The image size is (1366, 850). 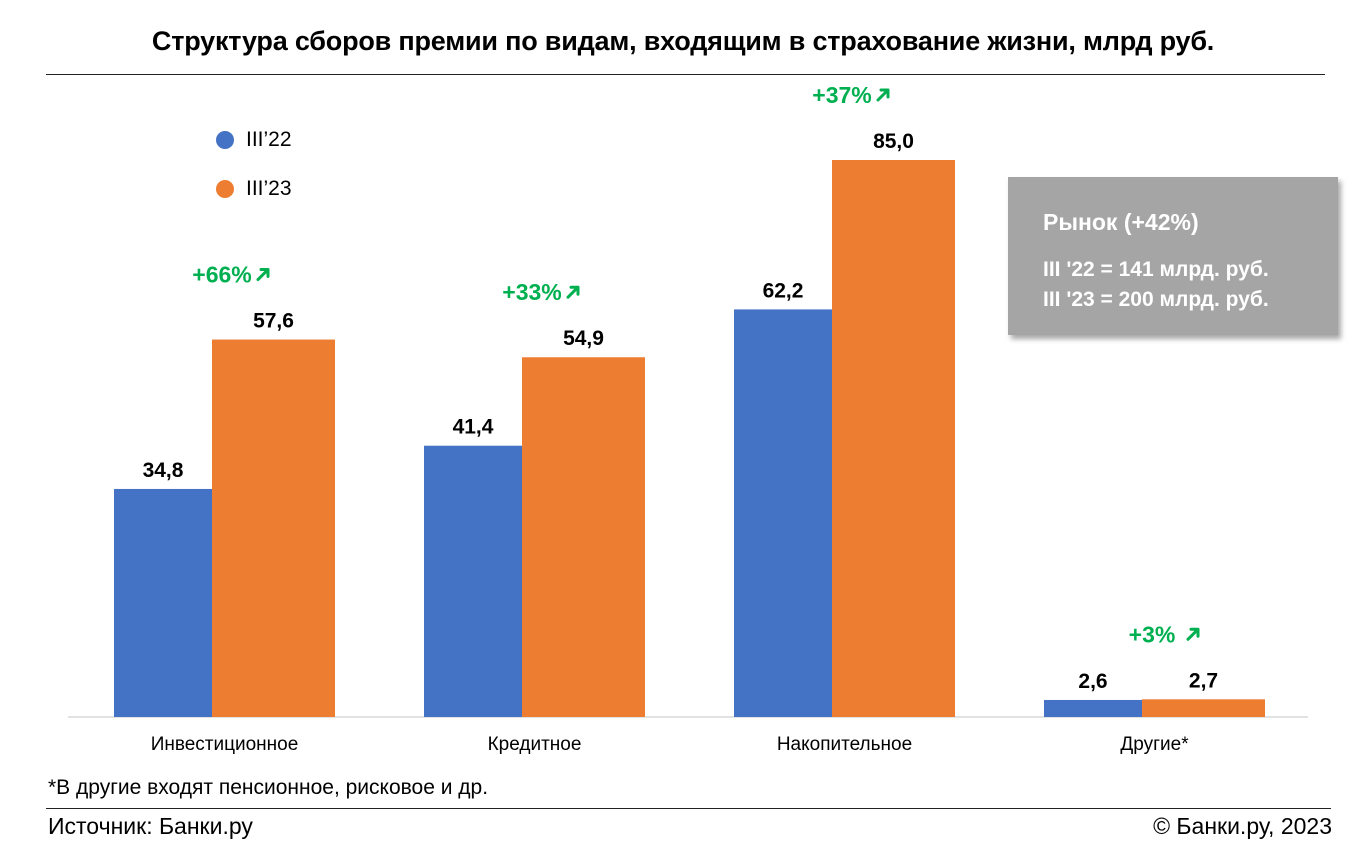 I want to click on market-2023-total: III '23 = 200 млрд. руб., so click(x=1156, y=299).